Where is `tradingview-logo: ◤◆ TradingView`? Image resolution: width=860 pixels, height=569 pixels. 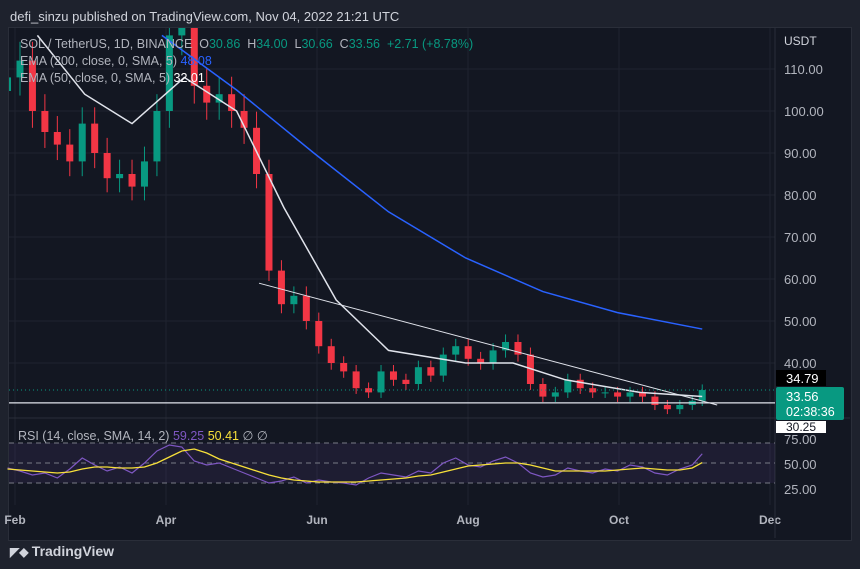
tradingview-logo: ◤◆ TradingView is located at coordinates (62, 551).